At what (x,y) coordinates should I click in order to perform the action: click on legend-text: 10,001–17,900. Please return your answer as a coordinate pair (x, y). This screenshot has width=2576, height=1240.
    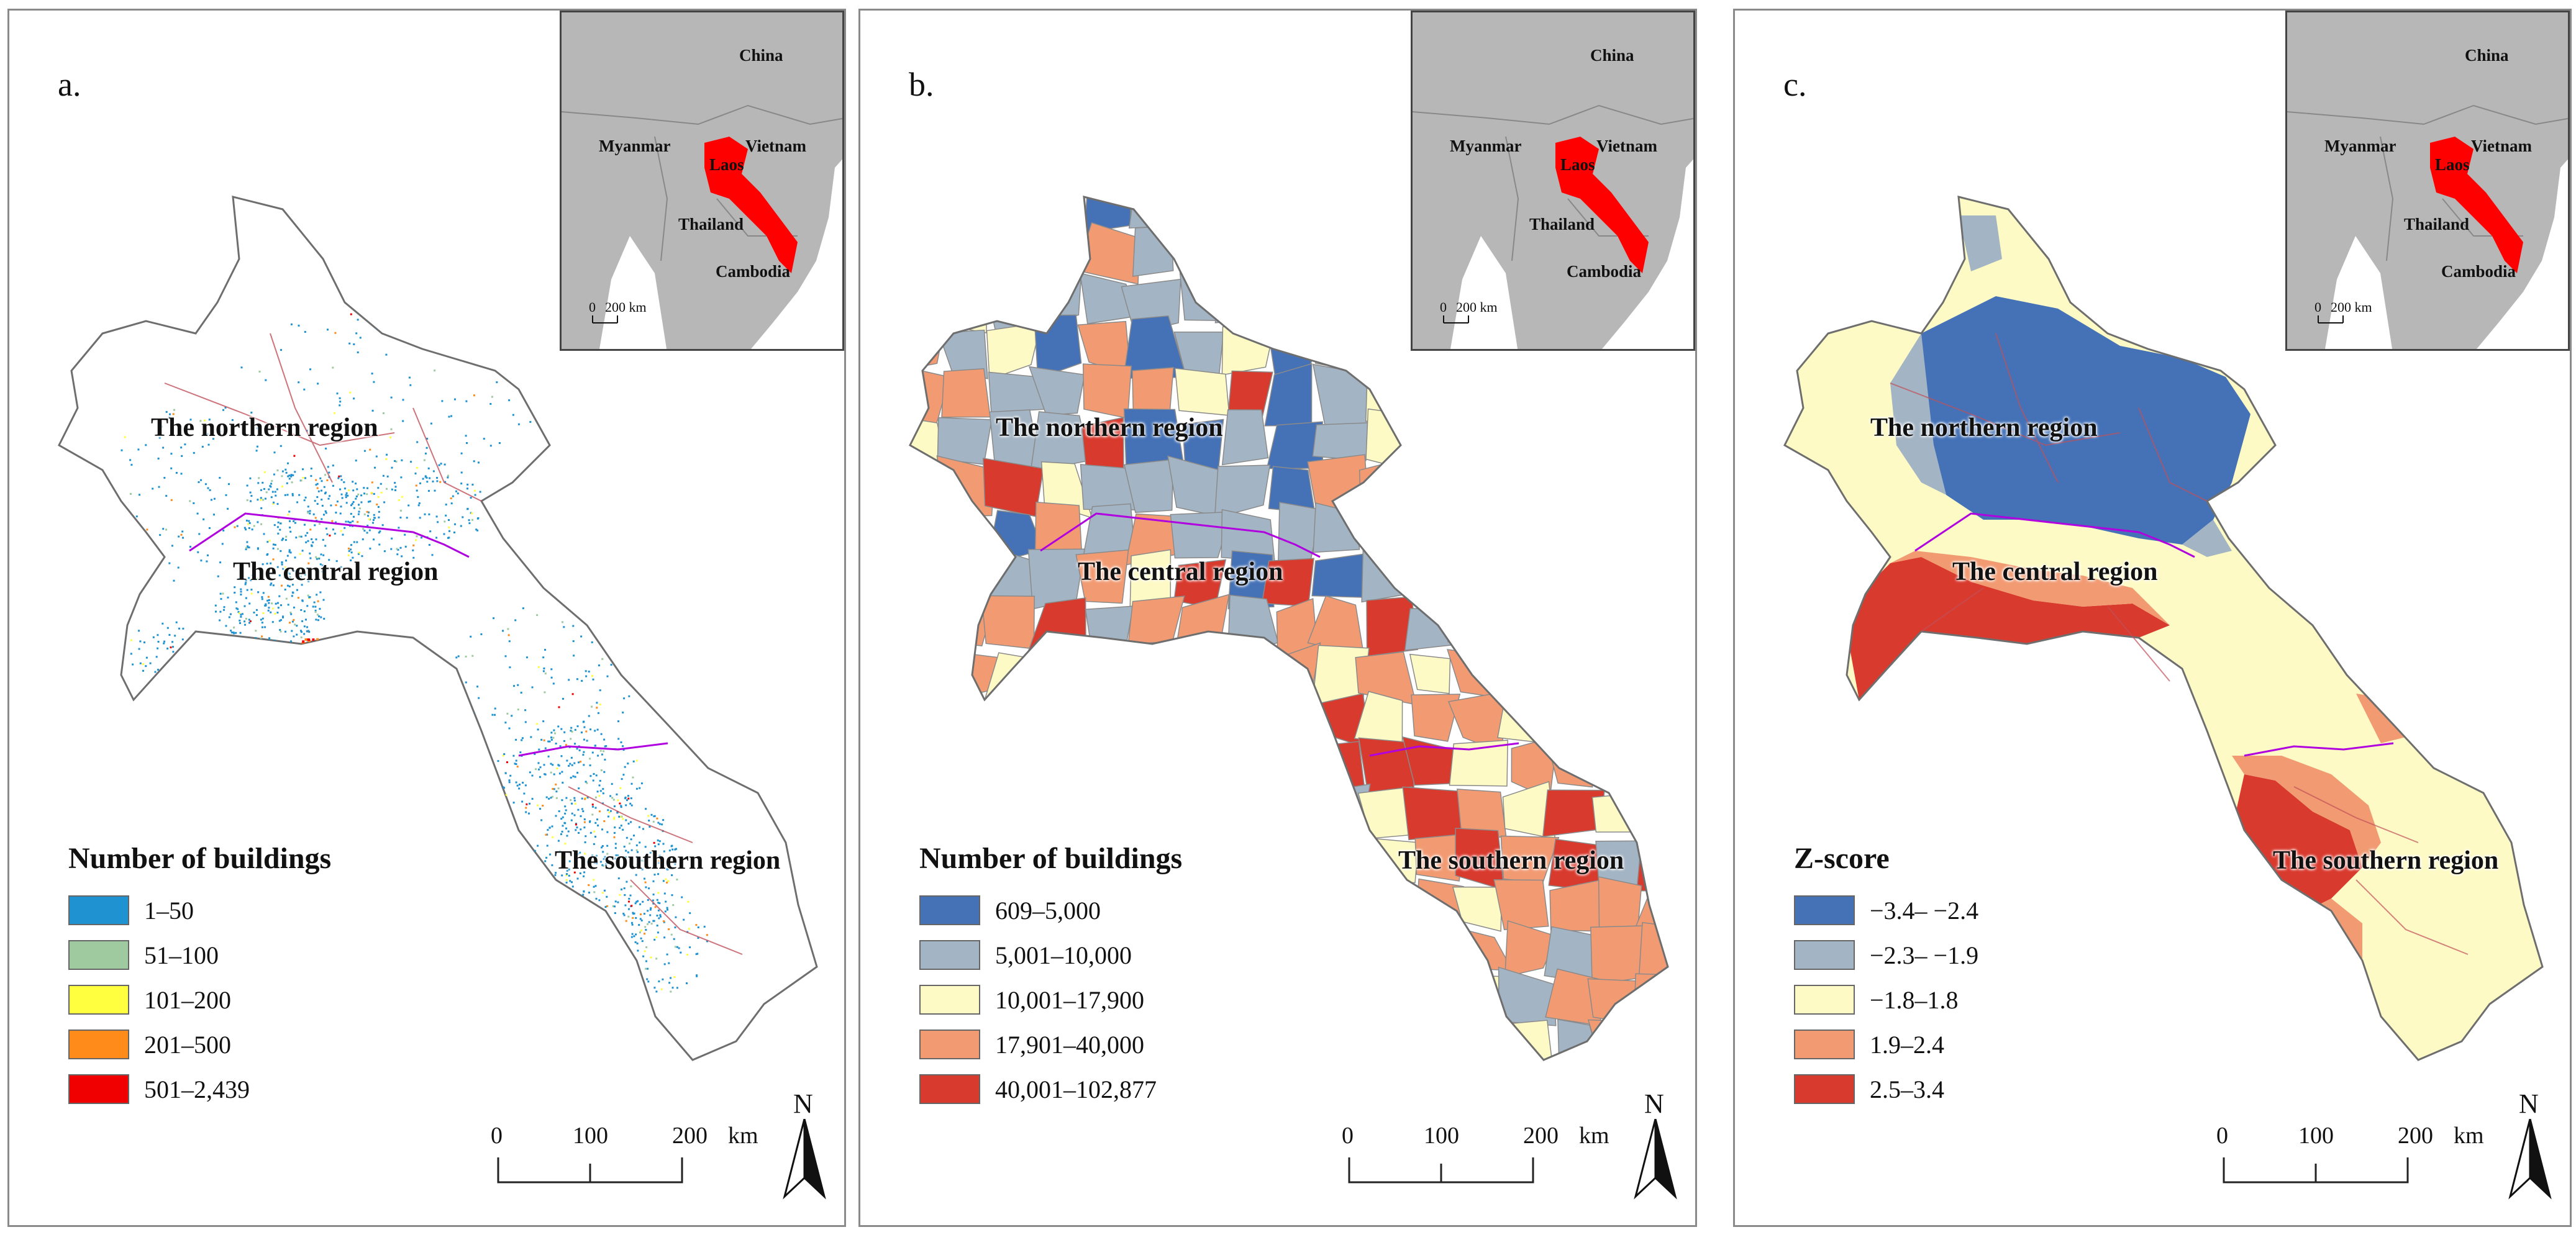
    Looking at the image, I should click on (1069, 1000).